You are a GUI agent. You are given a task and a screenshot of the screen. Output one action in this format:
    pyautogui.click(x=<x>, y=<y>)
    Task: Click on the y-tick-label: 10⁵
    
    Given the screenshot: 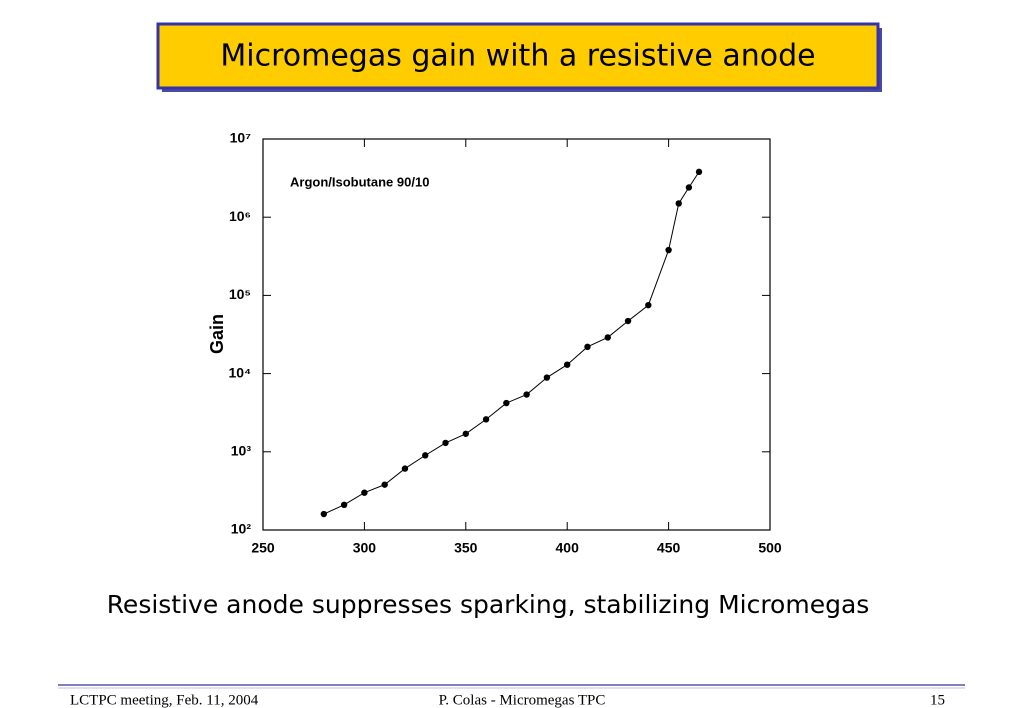 What is the action you would take?
    pyautogui.click(x=240, y=294)
    